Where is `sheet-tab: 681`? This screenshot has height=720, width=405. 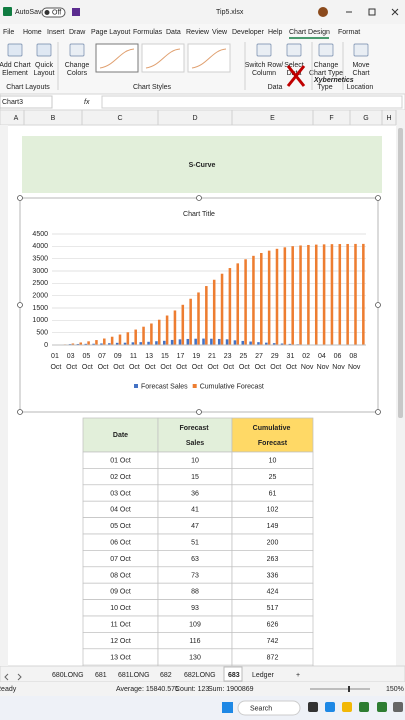
sheet-tab: 681 is located at coordinates (101, 675).